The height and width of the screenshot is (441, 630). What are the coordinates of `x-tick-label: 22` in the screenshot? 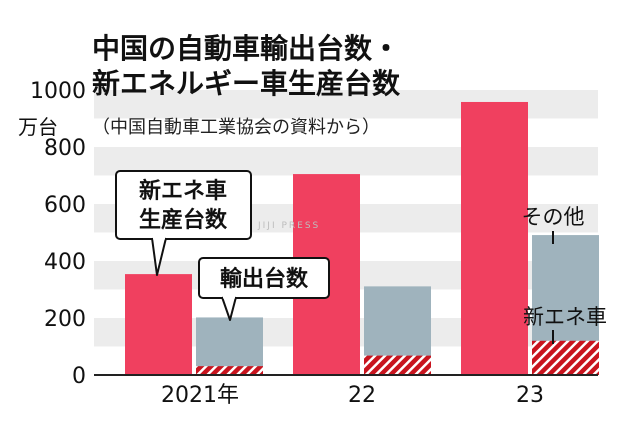 It's located at (362, 395).